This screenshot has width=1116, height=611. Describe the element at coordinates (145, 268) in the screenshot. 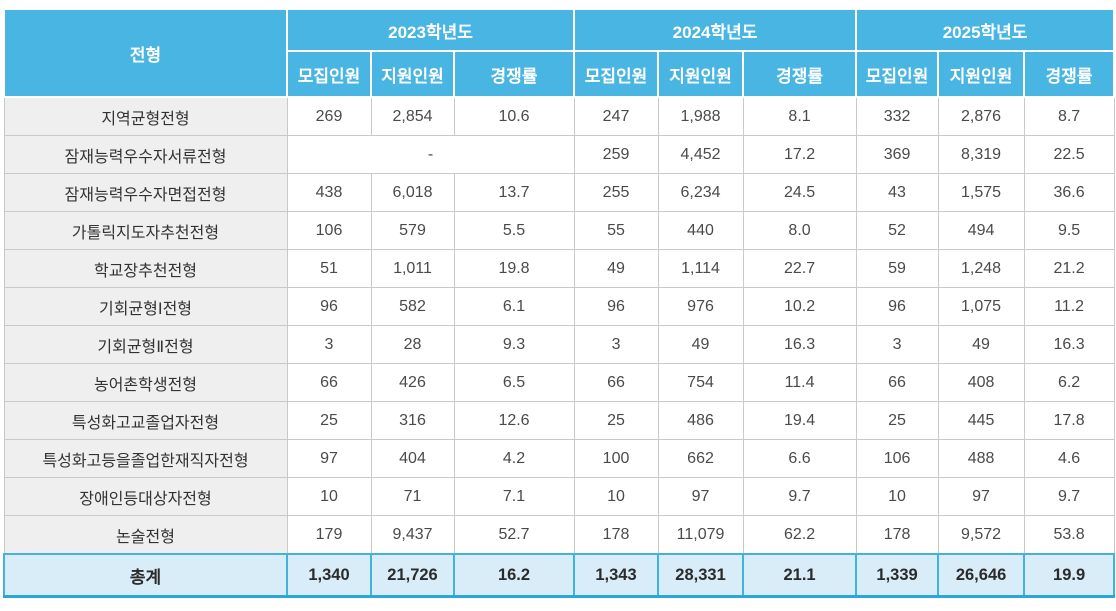

I see `row-label: 학교장추천전형` at that location.